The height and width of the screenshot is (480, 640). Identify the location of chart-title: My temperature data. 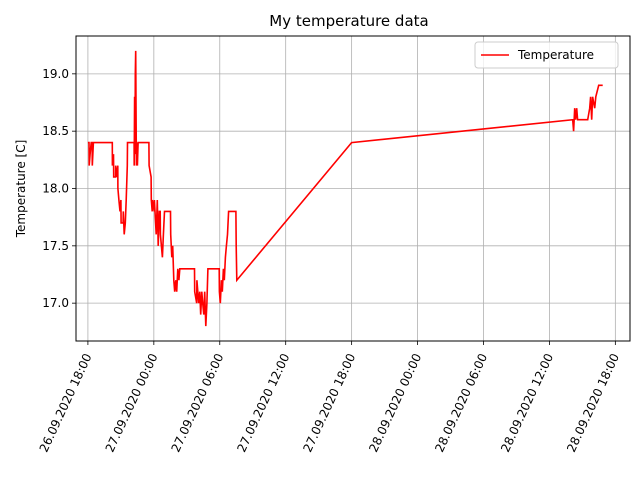
(348, 21).